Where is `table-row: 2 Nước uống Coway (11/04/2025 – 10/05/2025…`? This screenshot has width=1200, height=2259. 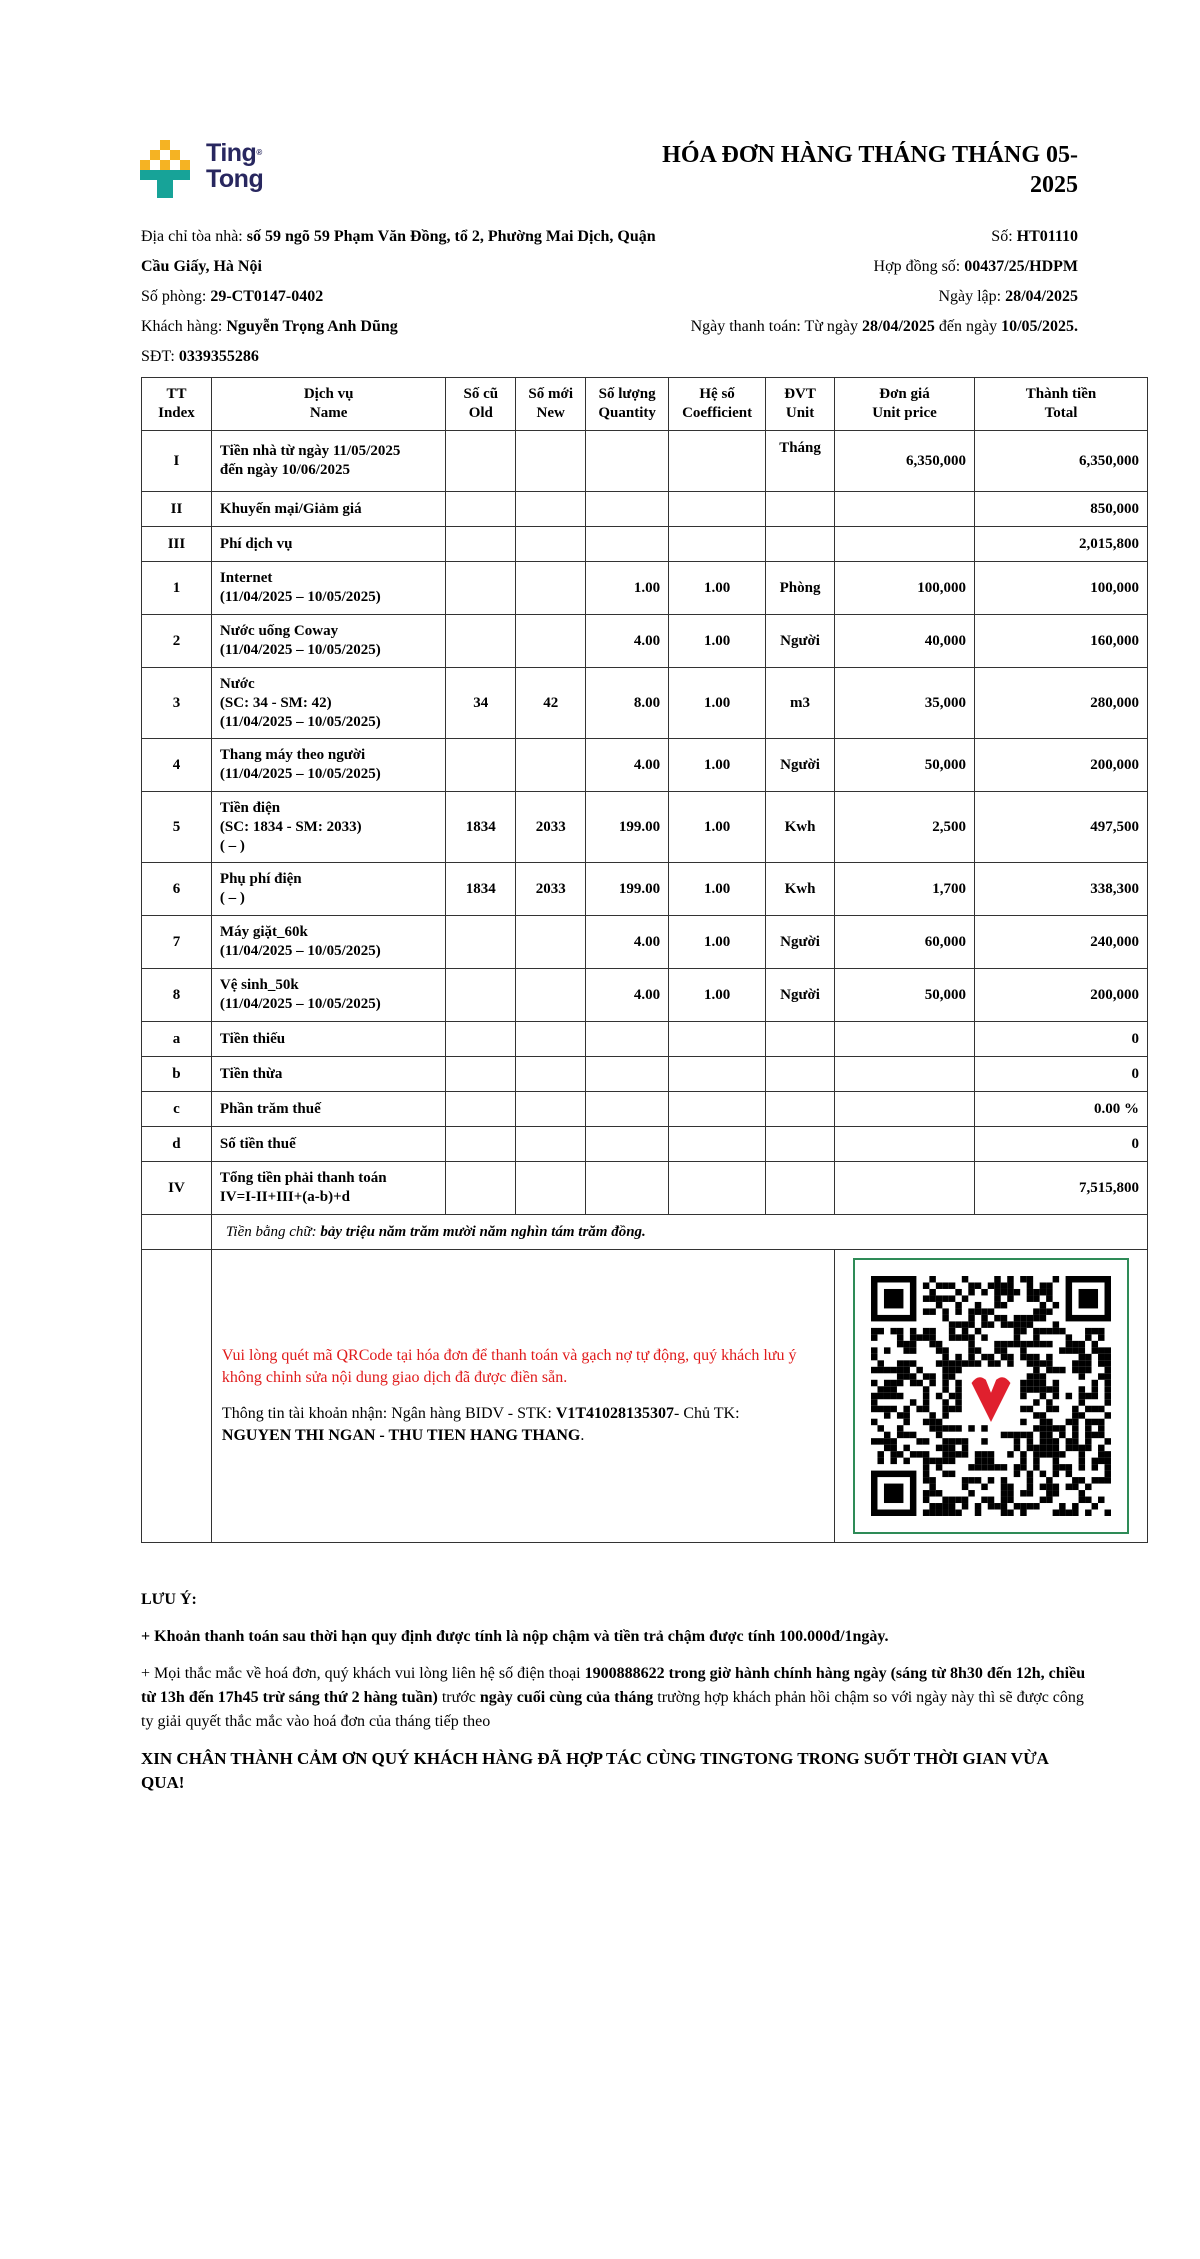
table-row: 2 Nước uống Coway (11/04/2025 – 10/05/2025… is located at coordinates (645, 641).